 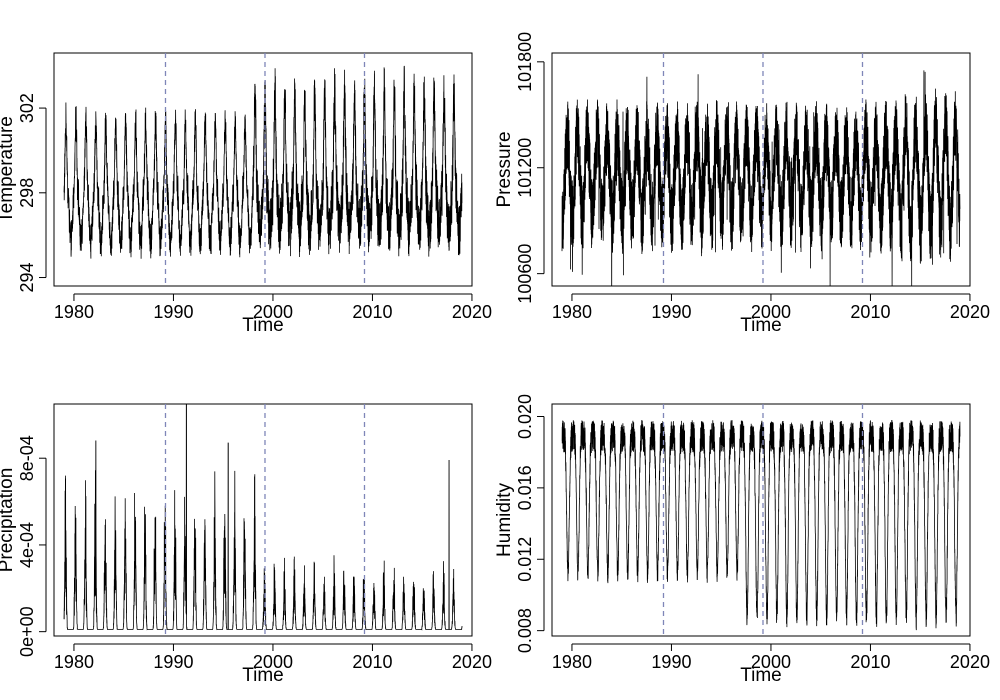 I want to click on y-axis-title: Temperature, so click(x=8, y=169).